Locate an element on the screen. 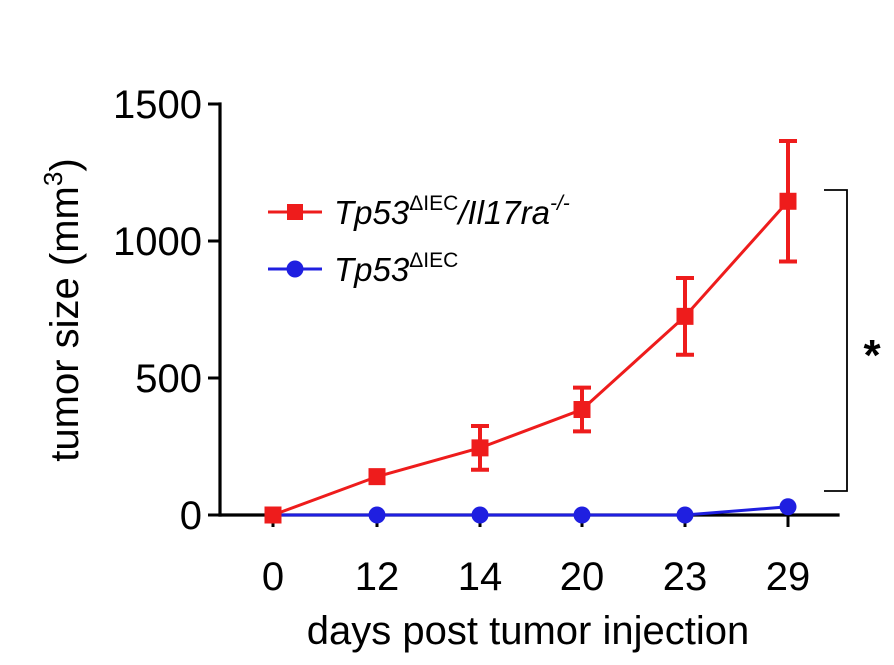 The image size is (894, 665). significance-bracket is located at coordinates (836, 340).